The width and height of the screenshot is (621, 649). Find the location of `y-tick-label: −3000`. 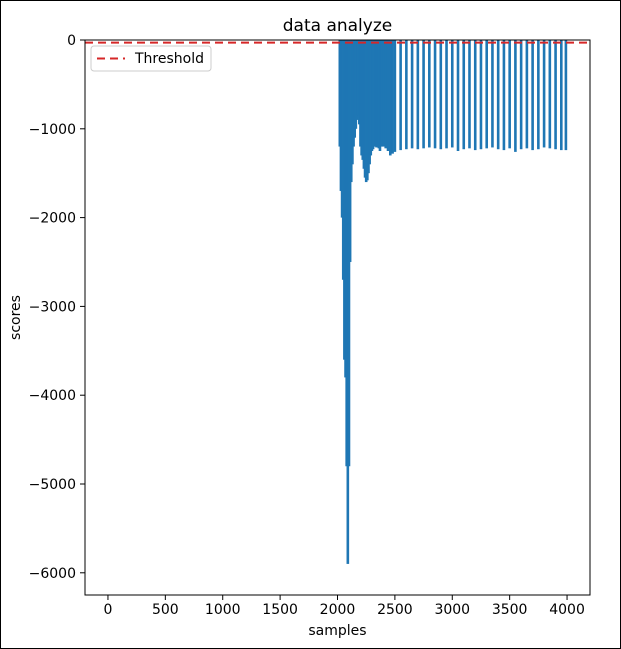

y-tick-label: −3000 is located at coordinates (52, 307).